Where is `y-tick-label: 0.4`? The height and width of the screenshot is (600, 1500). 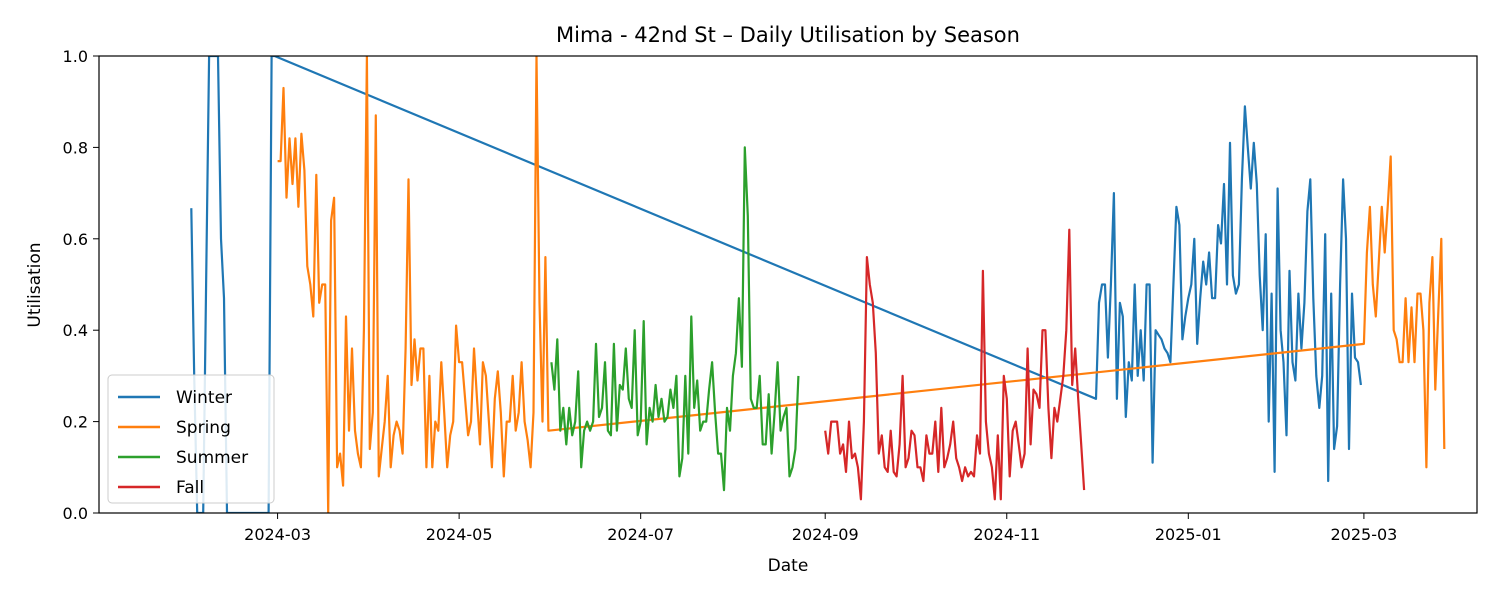 y-tick-label: 0.4 is located at coordinates (75, 330).